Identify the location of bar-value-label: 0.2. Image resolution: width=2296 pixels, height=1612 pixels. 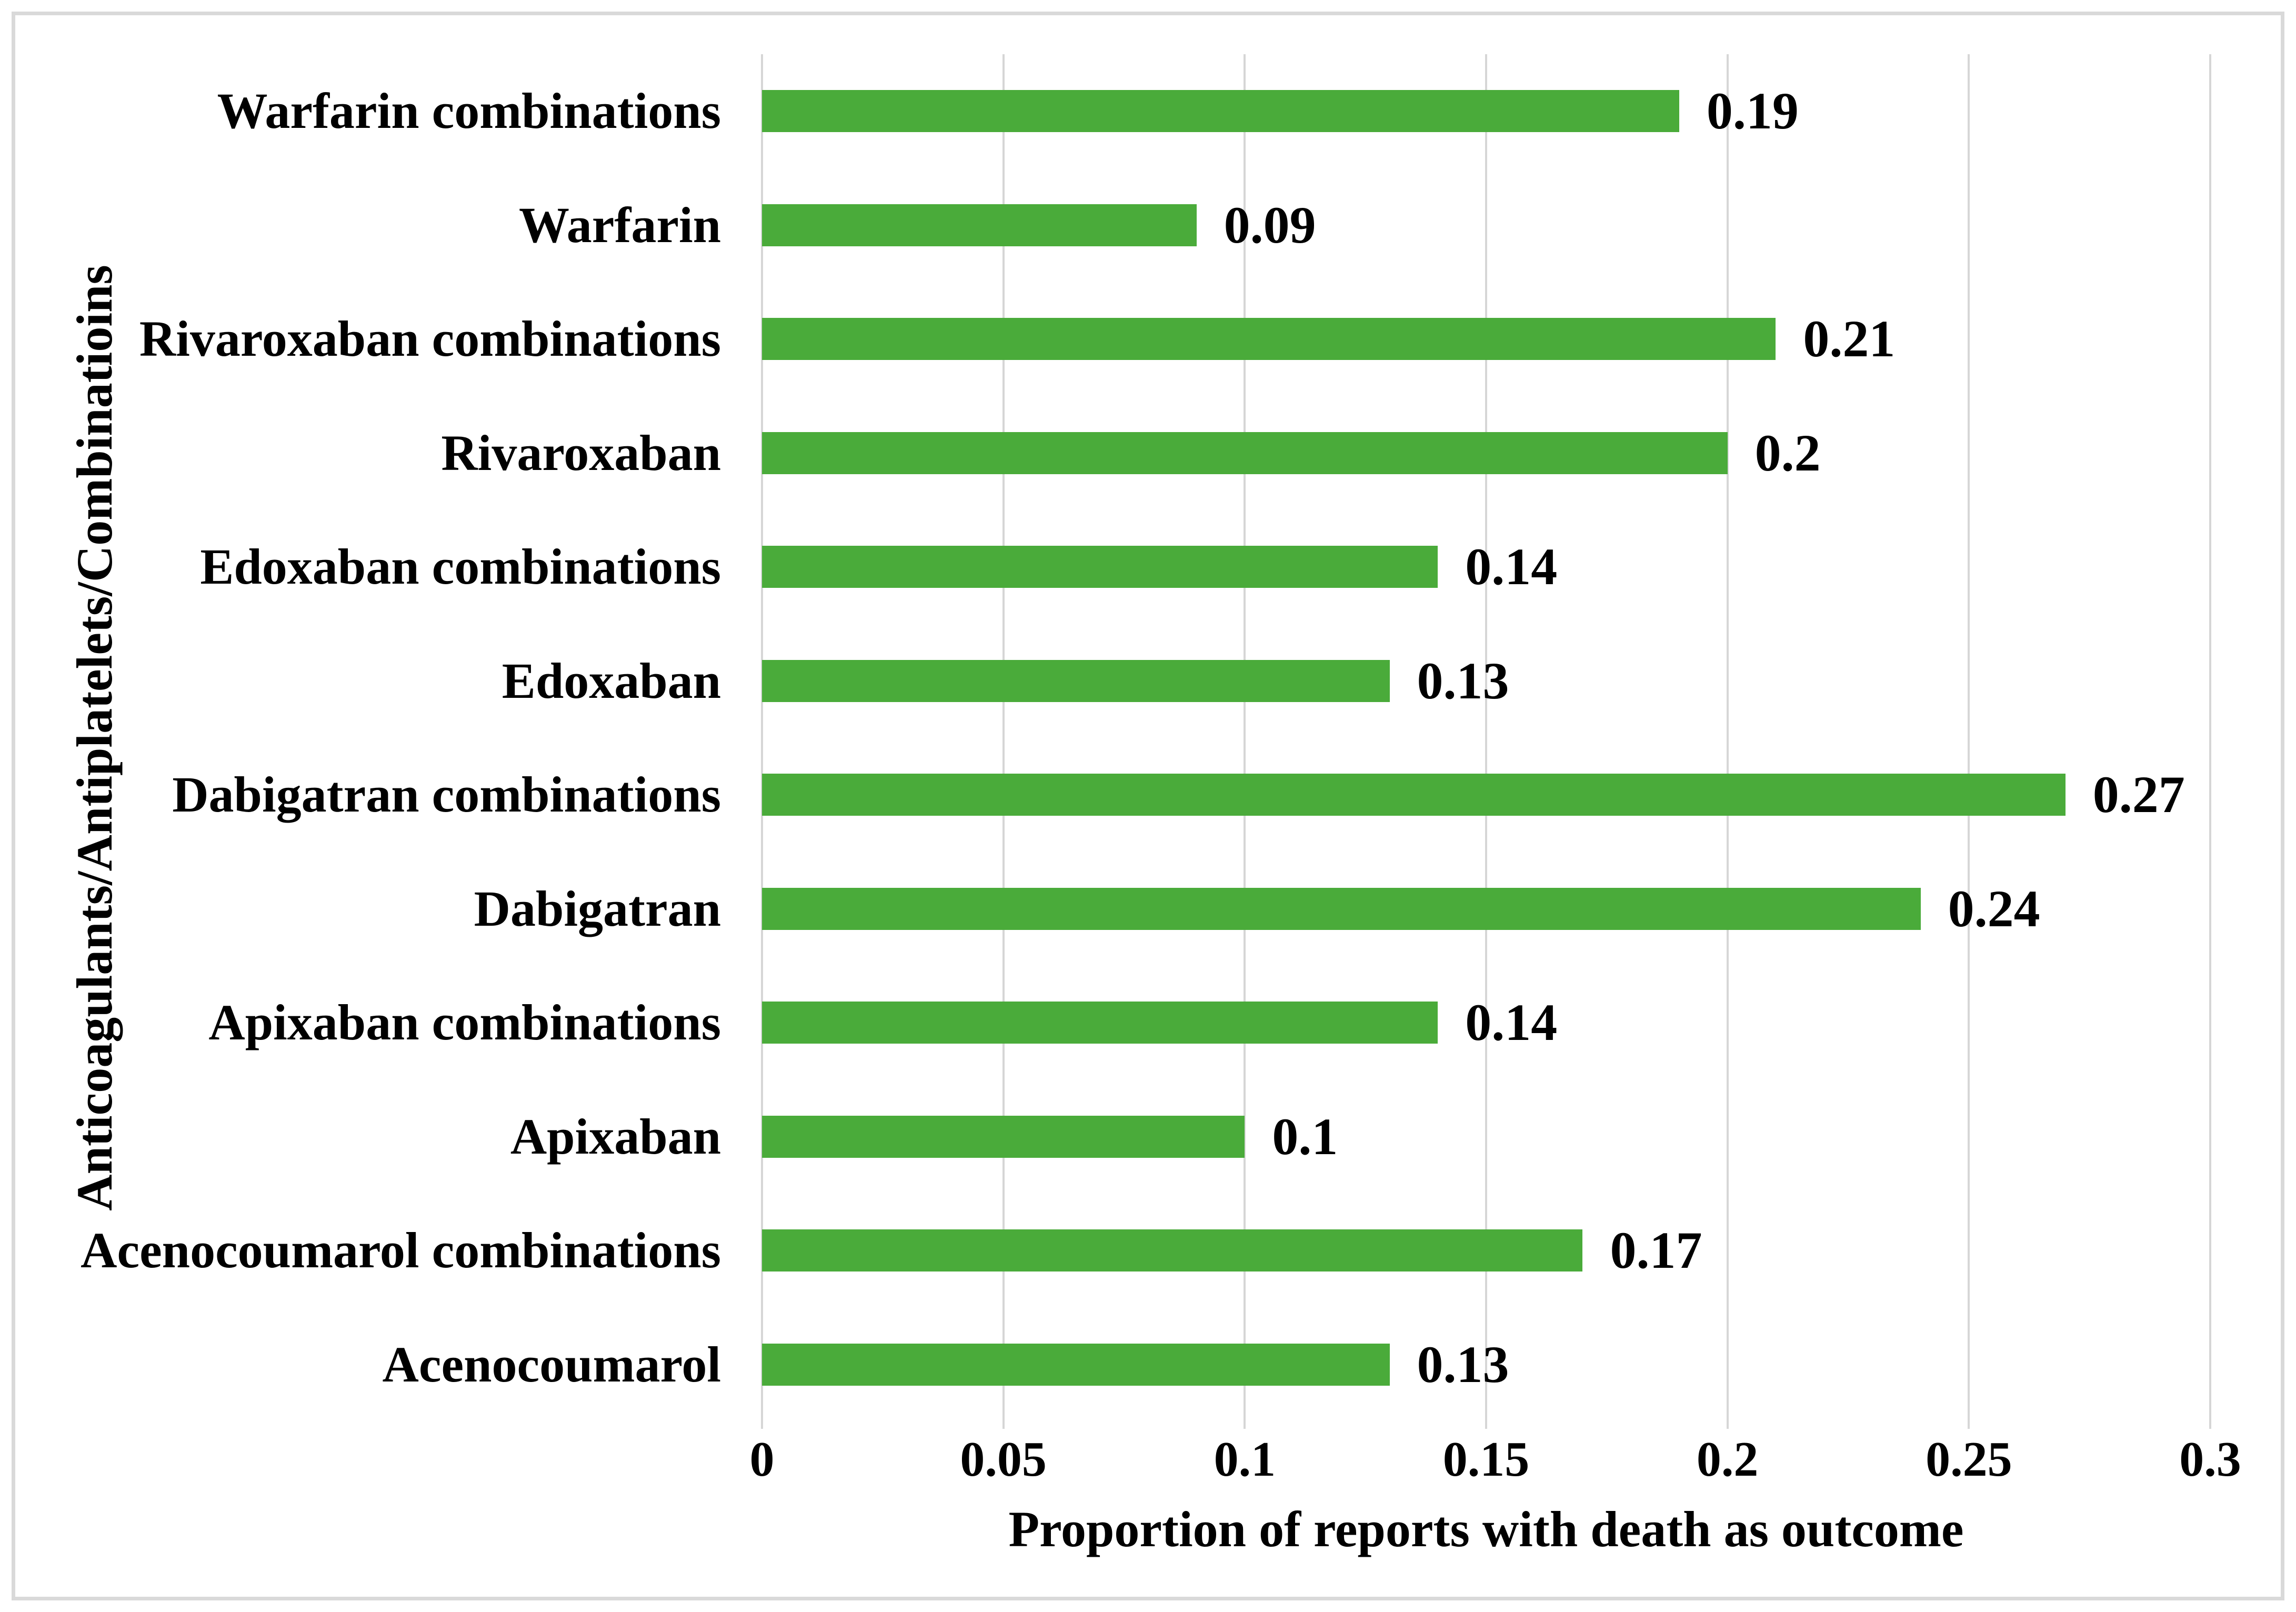
(1787, 452).